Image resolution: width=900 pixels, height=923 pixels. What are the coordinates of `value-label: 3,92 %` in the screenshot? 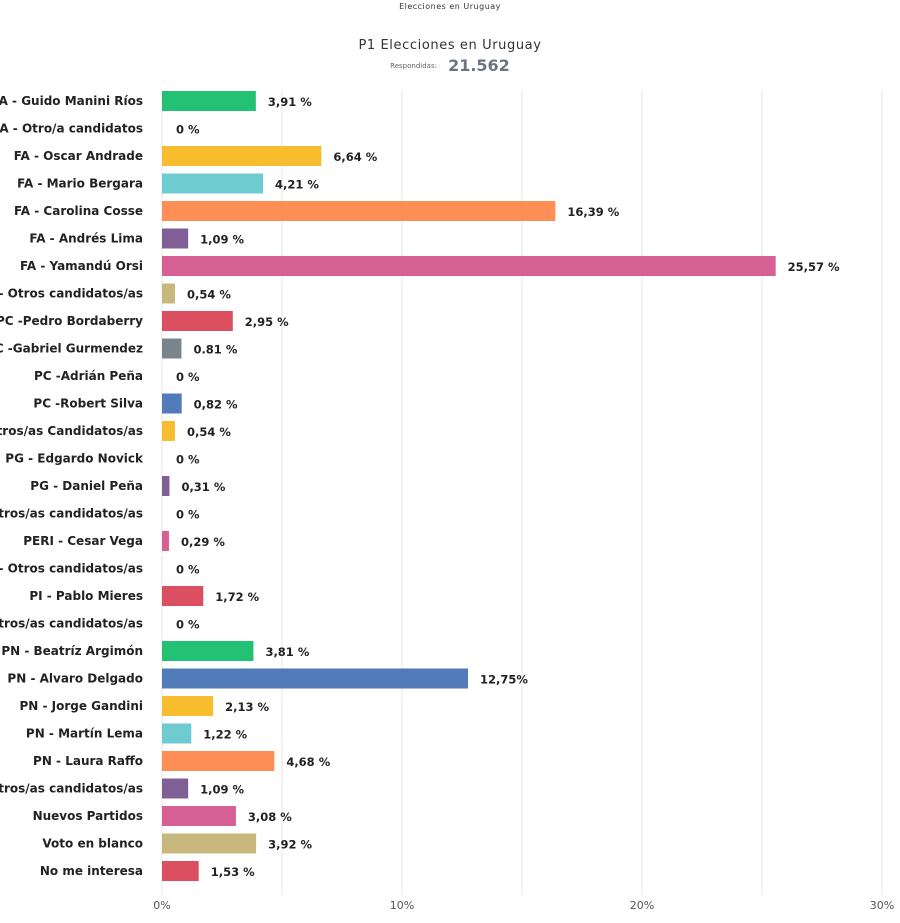 It's located at (290, 845).